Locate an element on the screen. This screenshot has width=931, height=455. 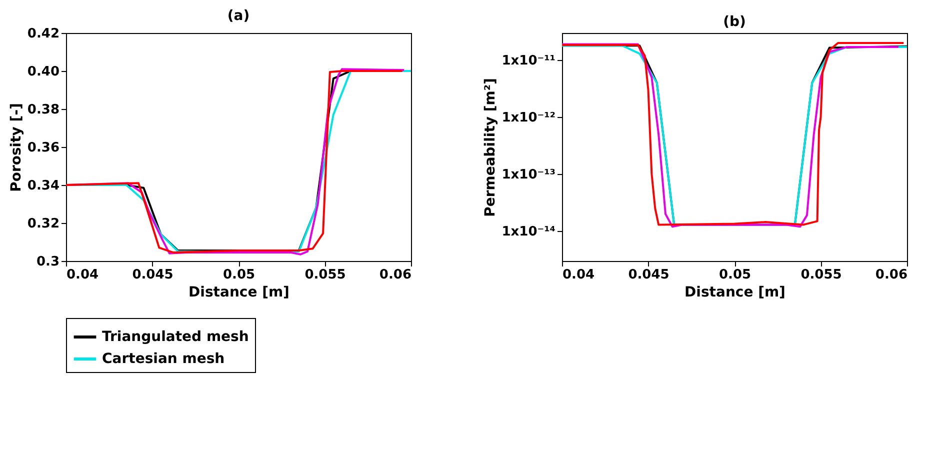
y-axis-title: Porosity [-] is located at coordinates (16, 147).